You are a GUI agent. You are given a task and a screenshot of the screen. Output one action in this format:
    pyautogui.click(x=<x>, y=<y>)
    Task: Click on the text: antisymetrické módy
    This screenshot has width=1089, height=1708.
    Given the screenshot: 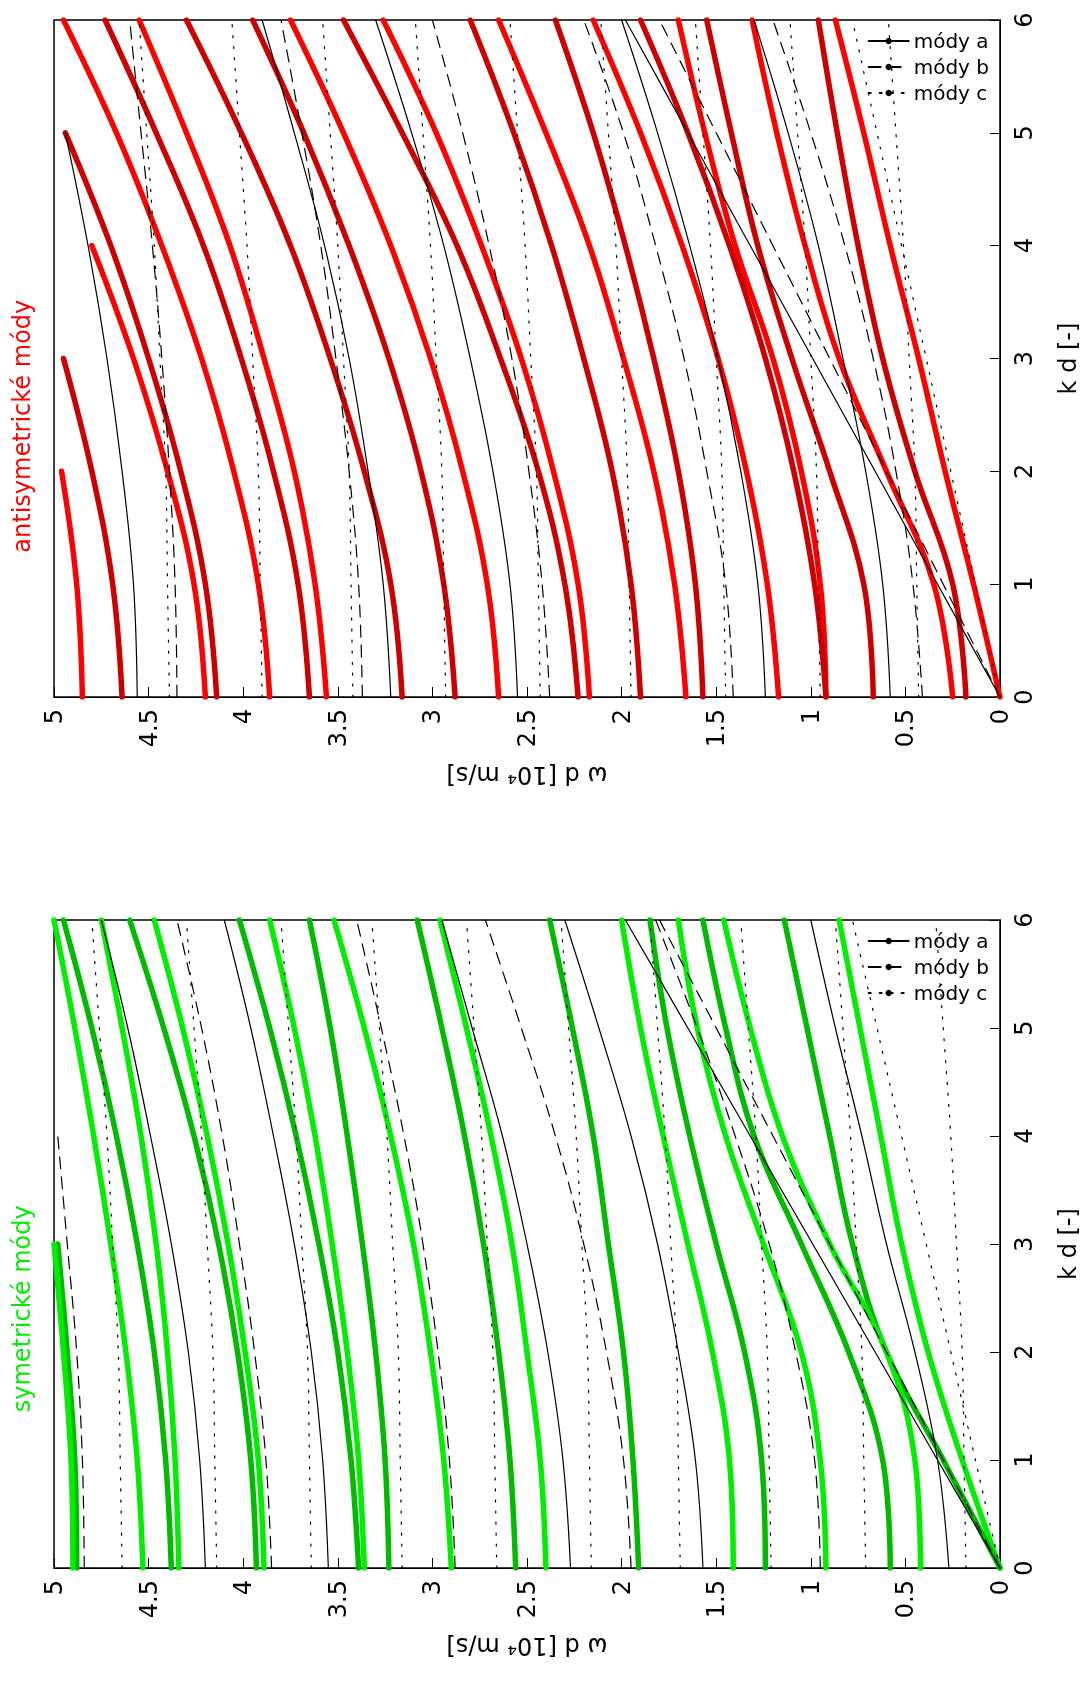 What is the action you would take?
    pyautogui.click(x=22, y=426)
    